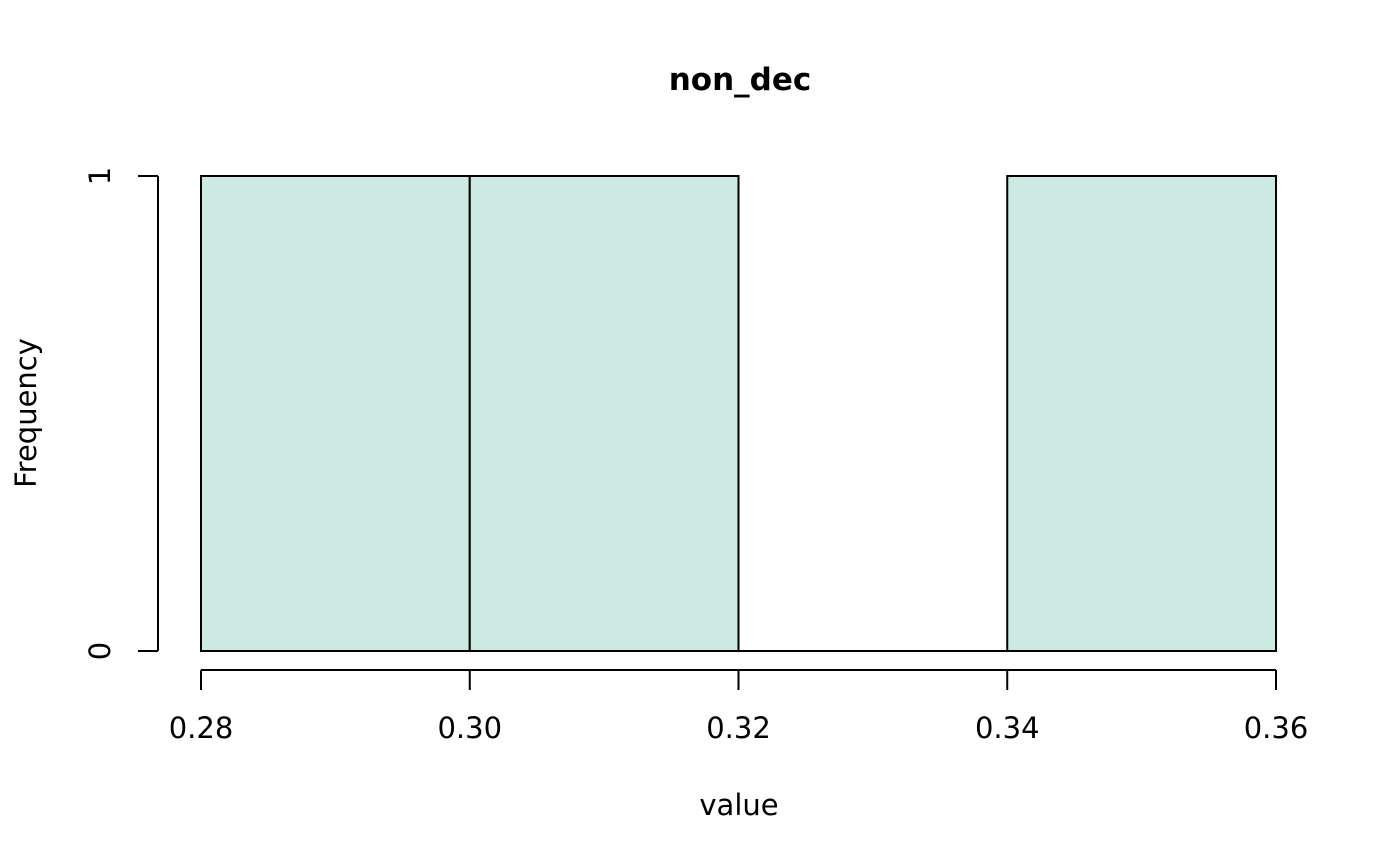  I want to click on x-axis-label: value, so click(738, 805).